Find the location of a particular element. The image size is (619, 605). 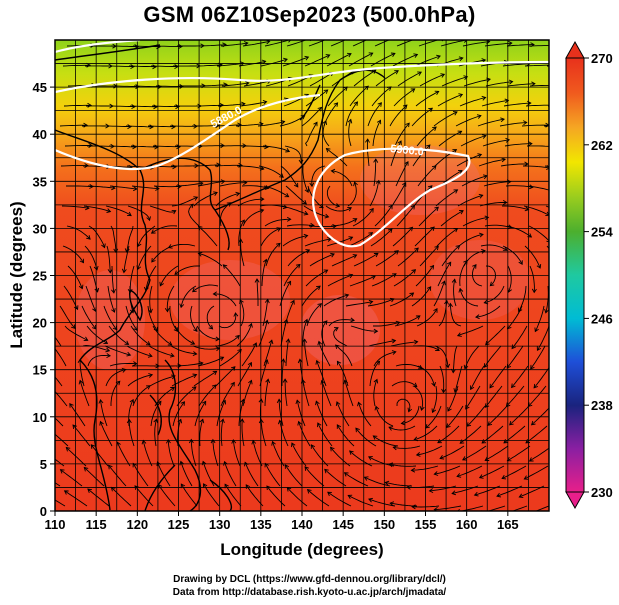

colorbar-upper-arrow is located at coordinates (575, 49).